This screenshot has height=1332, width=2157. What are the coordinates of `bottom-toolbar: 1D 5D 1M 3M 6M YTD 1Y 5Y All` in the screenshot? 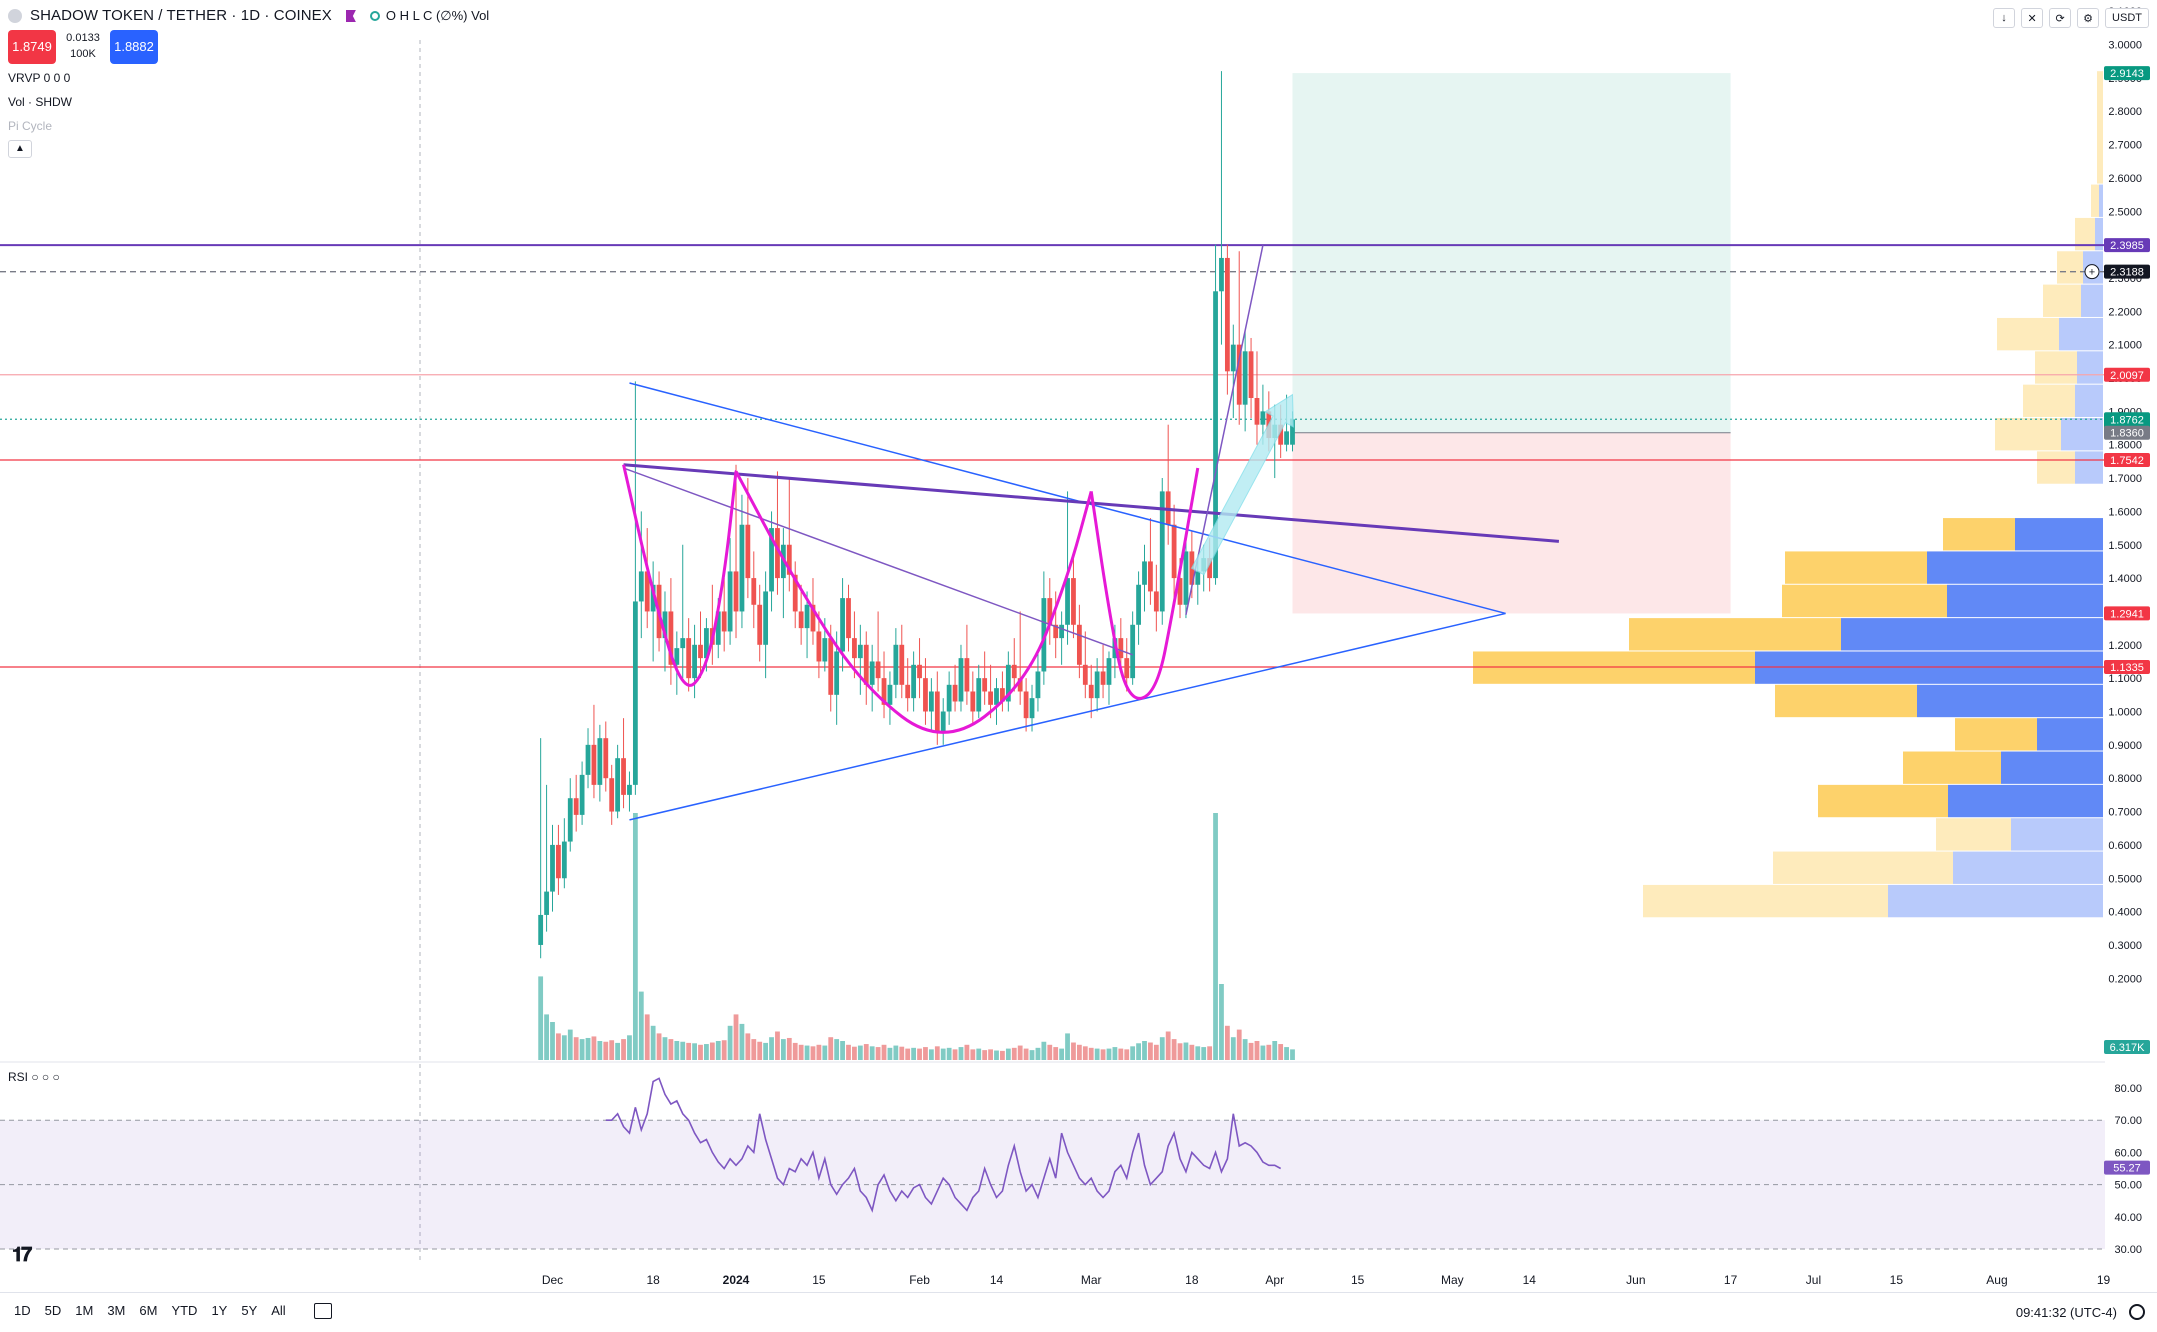 It's located at (1078, 1310).